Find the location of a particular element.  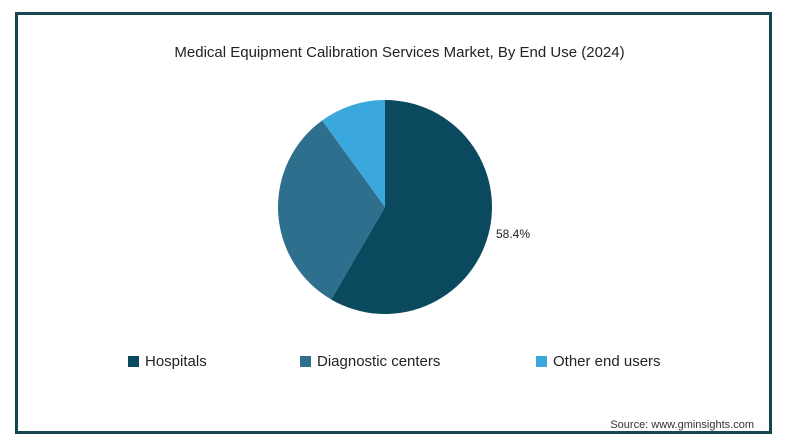

legend-label-hospitals: Hospitals is located at coordinates (176, 361).